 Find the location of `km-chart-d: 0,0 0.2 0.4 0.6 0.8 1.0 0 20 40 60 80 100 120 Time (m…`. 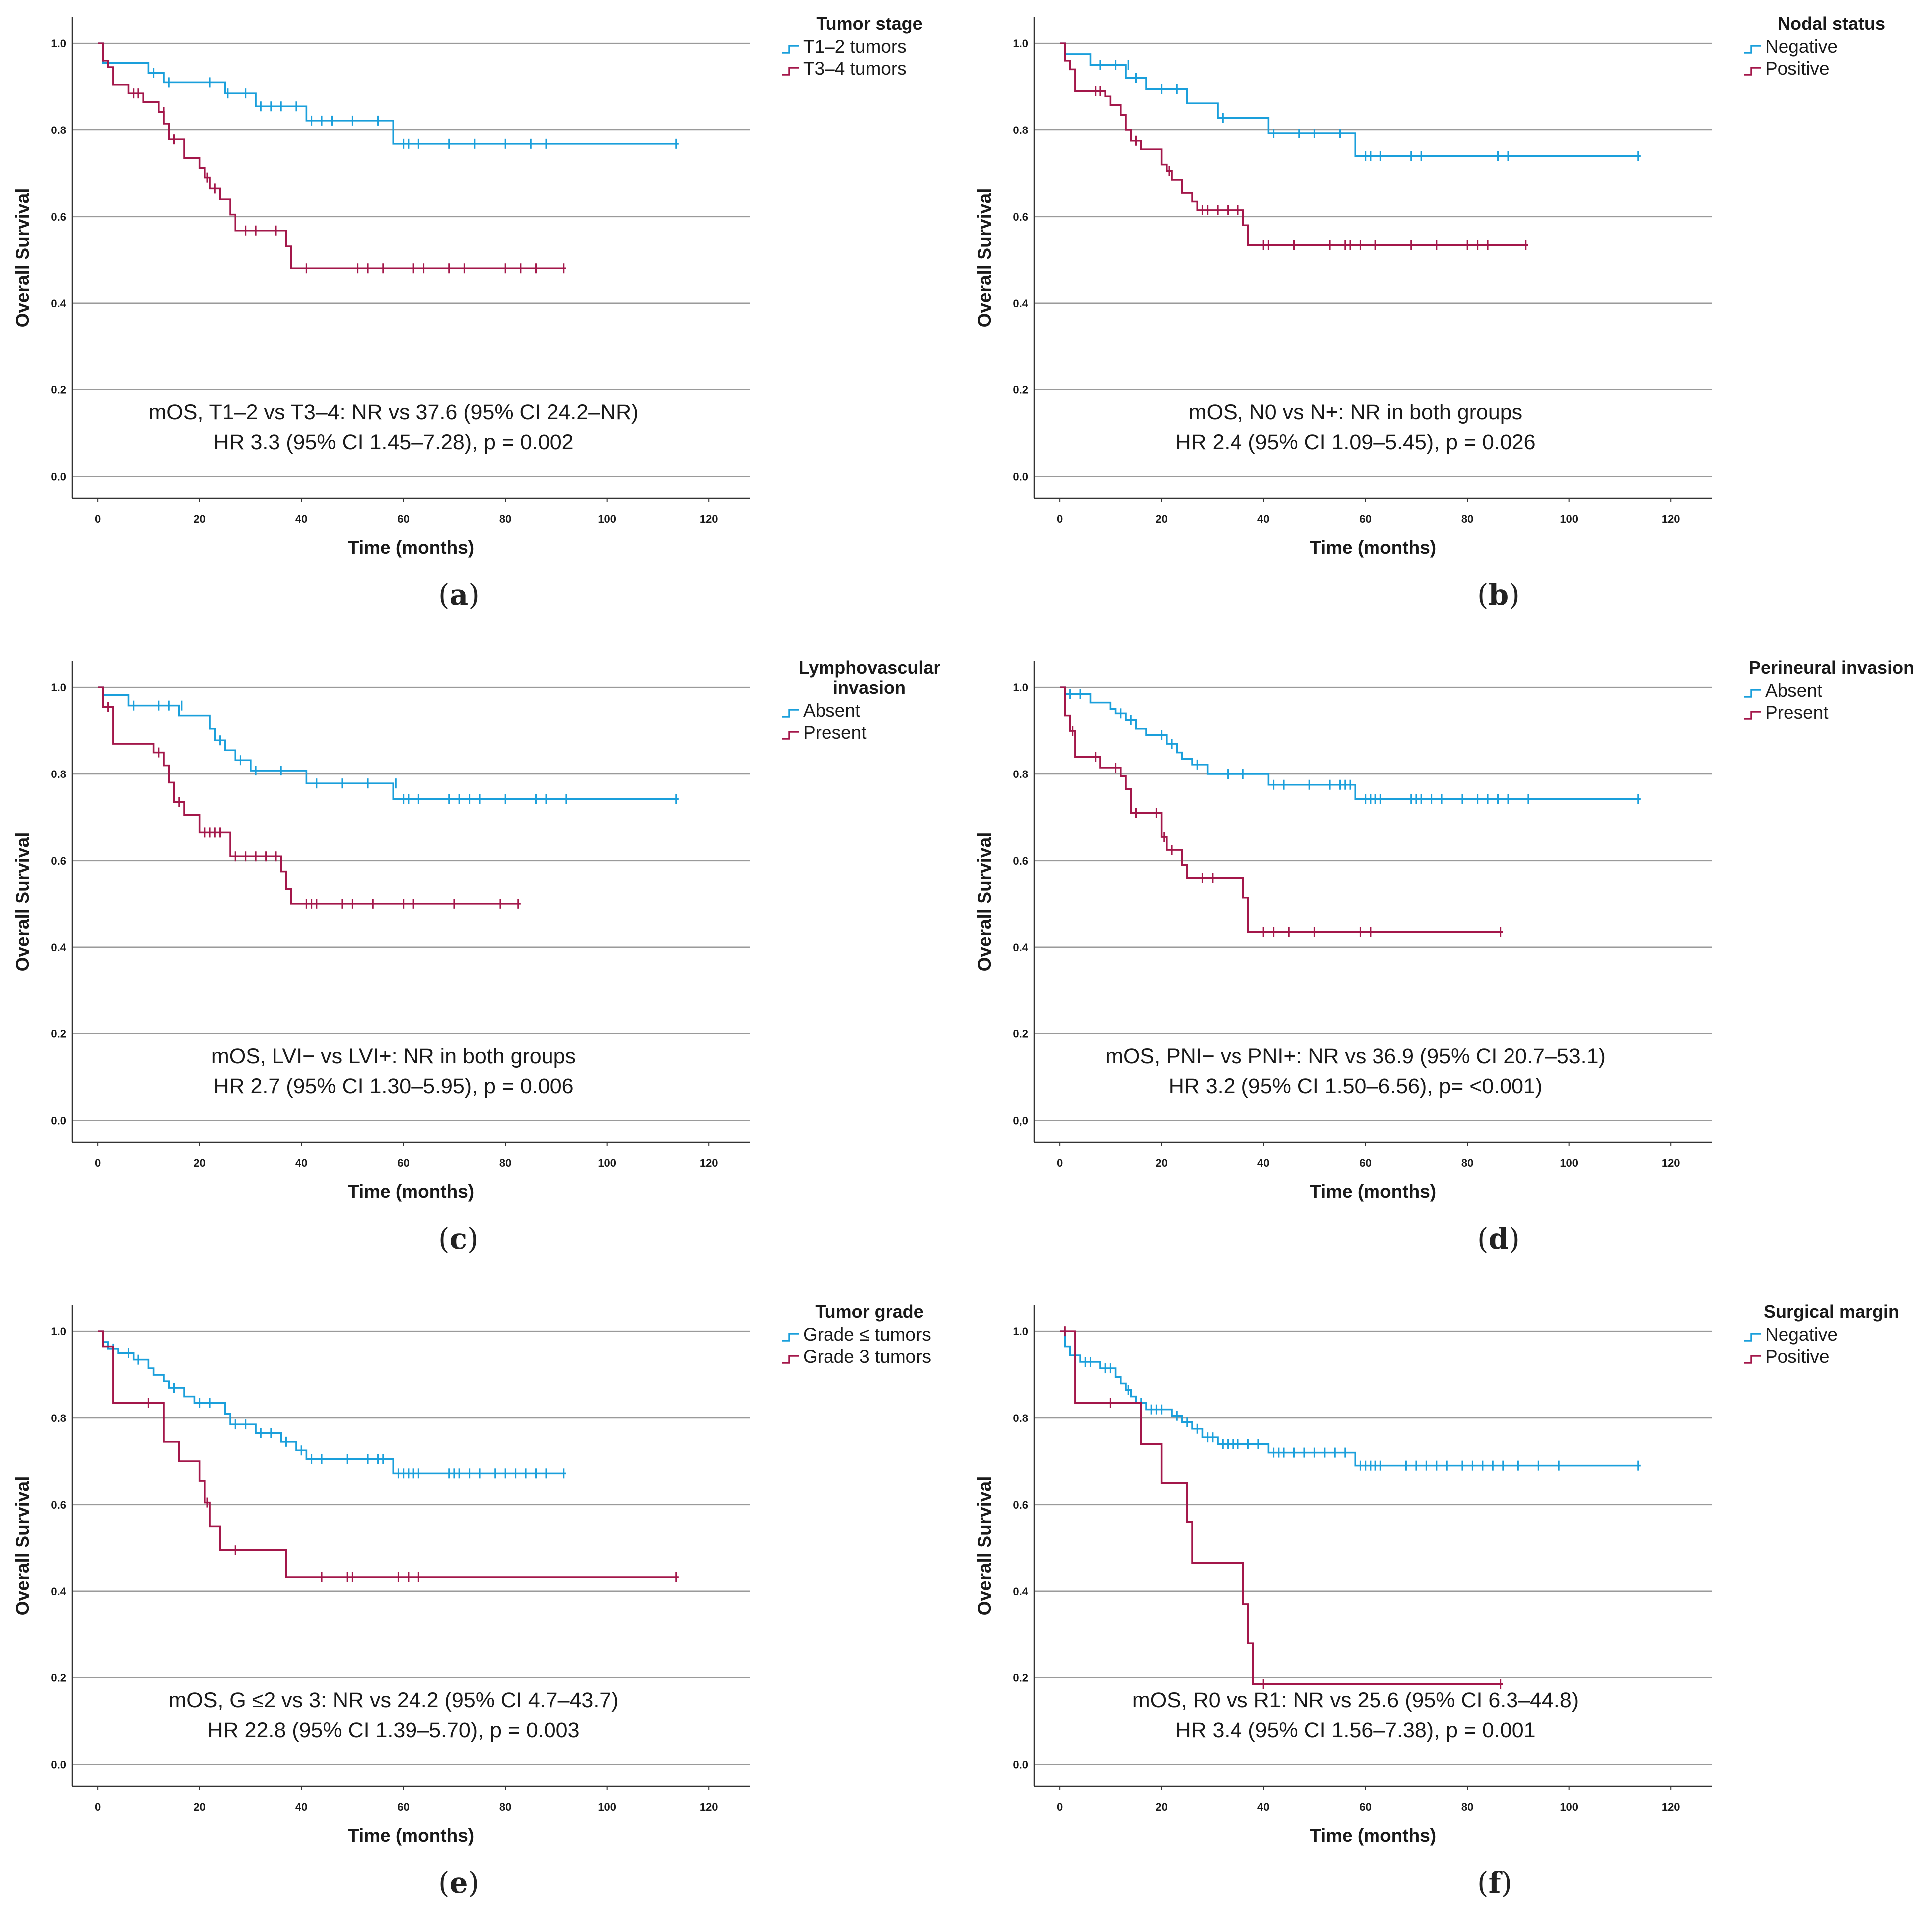

km-chart-d: 0,0 0.2 0.4 0.6 0.8 1.0 0 20 40 60 80 100 120 Time (m… is located at coordinates (1444, 929).